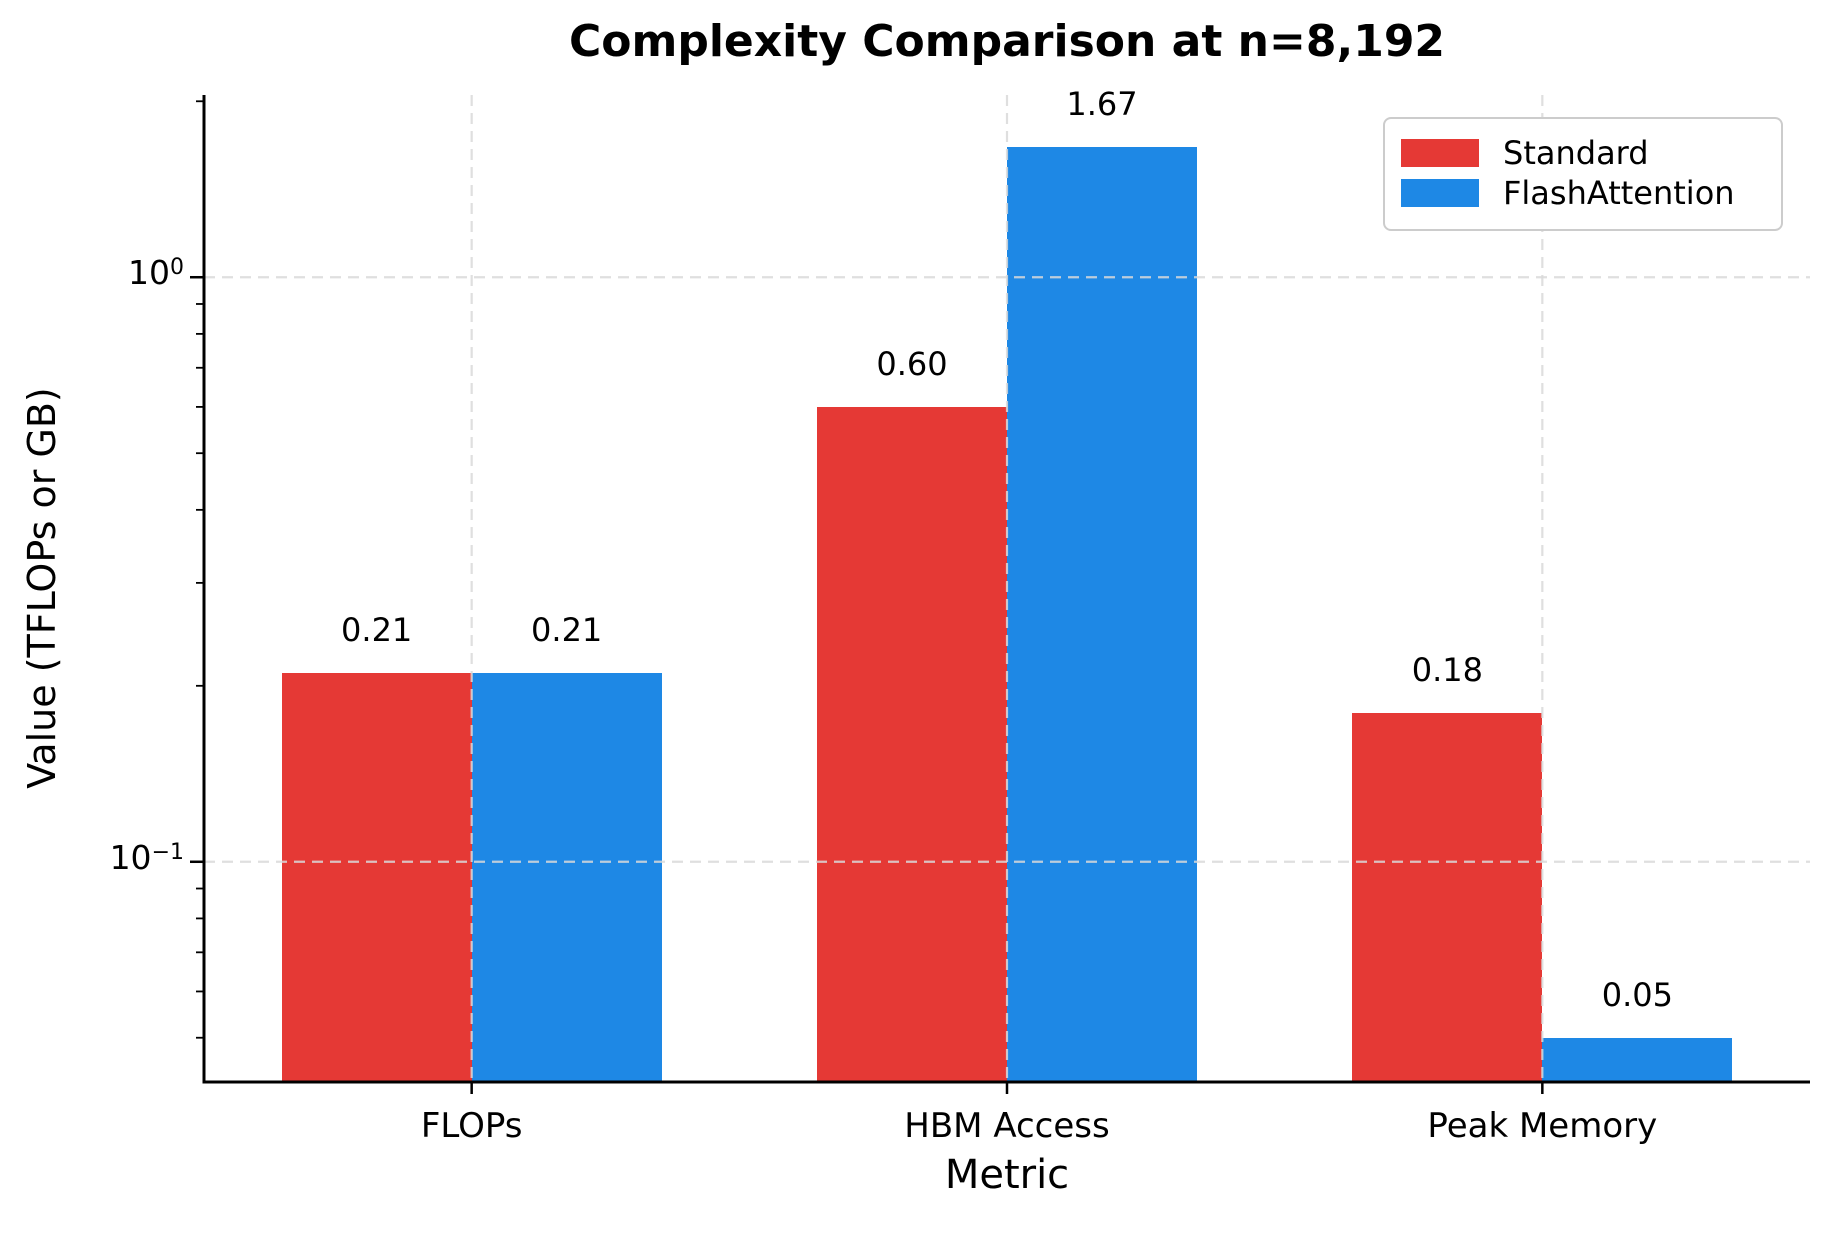  I want to click on legend-label-flashattention: FlashAttention, so click(1619, 193).